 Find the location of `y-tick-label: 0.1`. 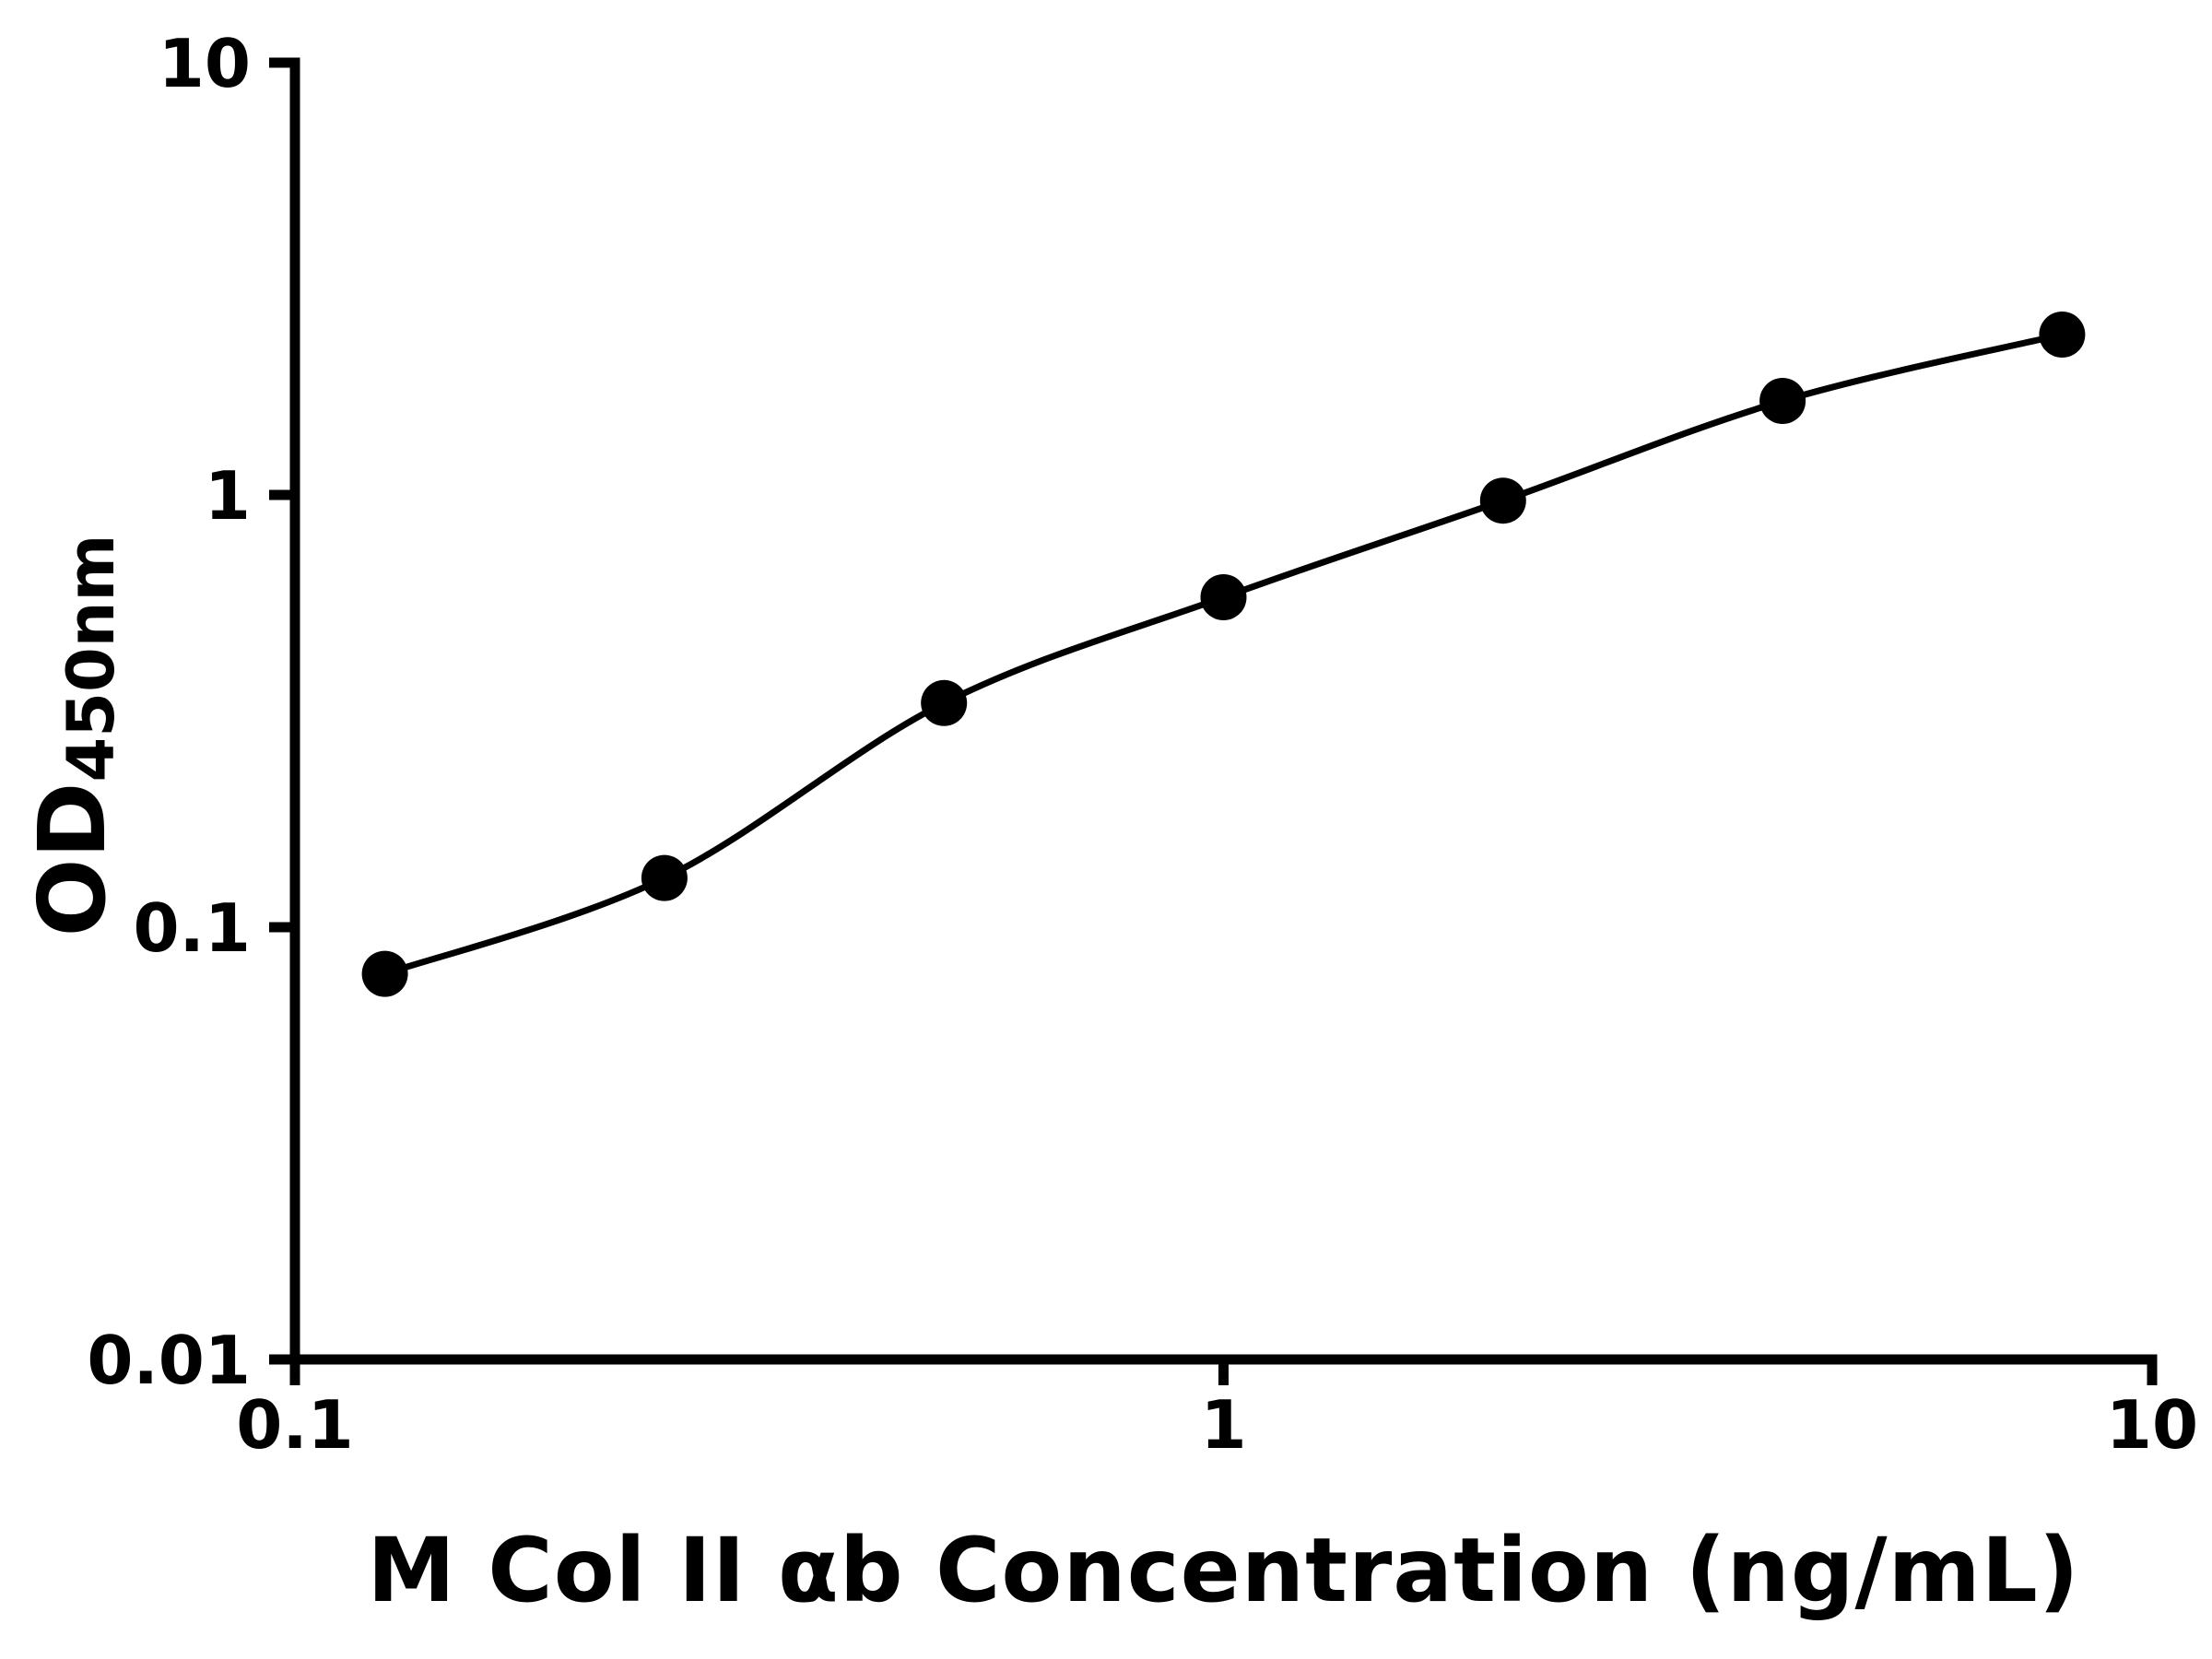

y-tick-label: 0.1 is located at coordinates (192, 928).